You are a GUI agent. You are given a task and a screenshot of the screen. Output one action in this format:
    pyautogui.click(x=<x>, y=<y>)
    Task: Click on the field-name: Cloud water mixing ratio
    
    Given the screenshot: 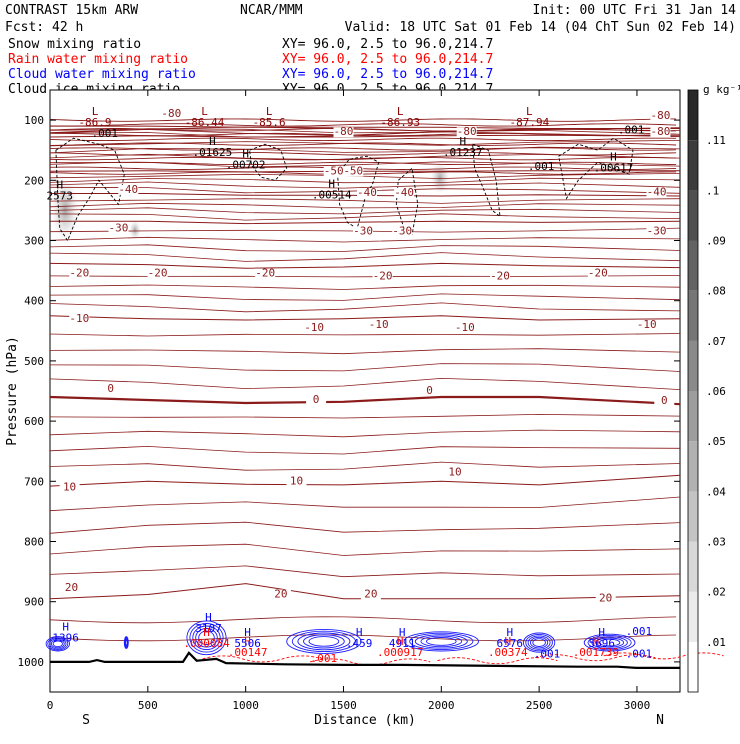 What is the action you would take?
    pyautogui.click(x=102, y=74)
    